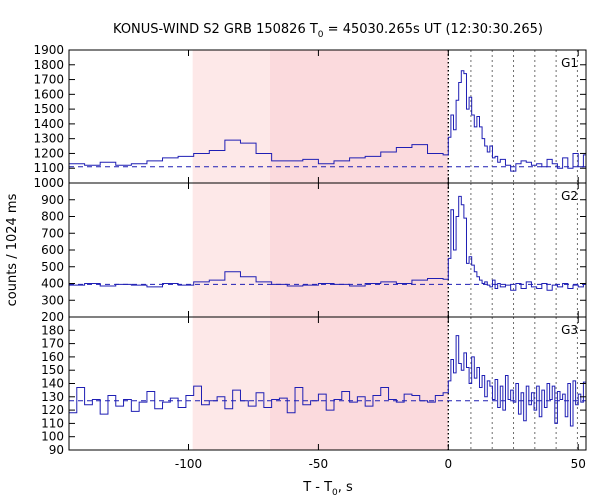 This screenshot has height=500, width=600. Describe the element at coordinates (48, 153) in the screenshot. I see `y-tick-label: 1200` at that location.